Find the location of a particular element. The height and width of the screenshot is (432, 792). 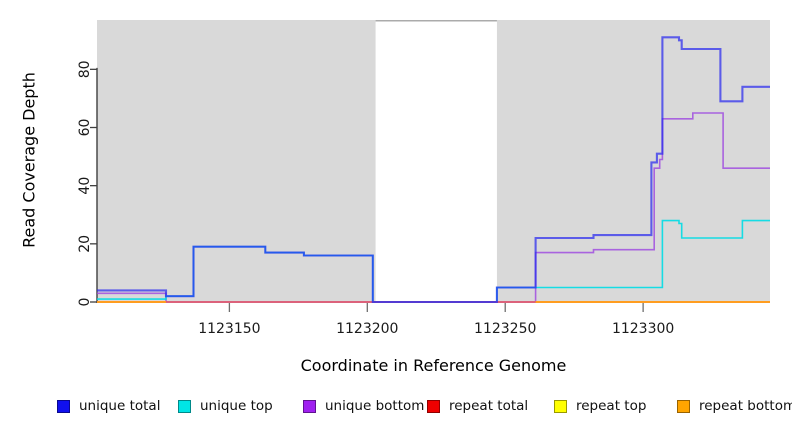

x-tick-label: 1123150 is located at coordinates (229, 329).